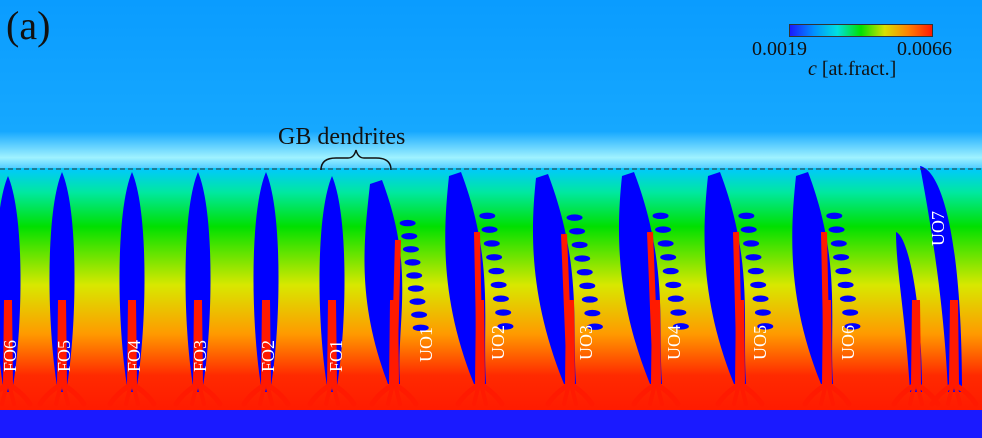 The height and width of the screenshot is (438, 982). What do you see at coordinates (469, 394) in the screenshot?
I see `uo-dendrite-2-root-left` at bounding box center [469, 394].